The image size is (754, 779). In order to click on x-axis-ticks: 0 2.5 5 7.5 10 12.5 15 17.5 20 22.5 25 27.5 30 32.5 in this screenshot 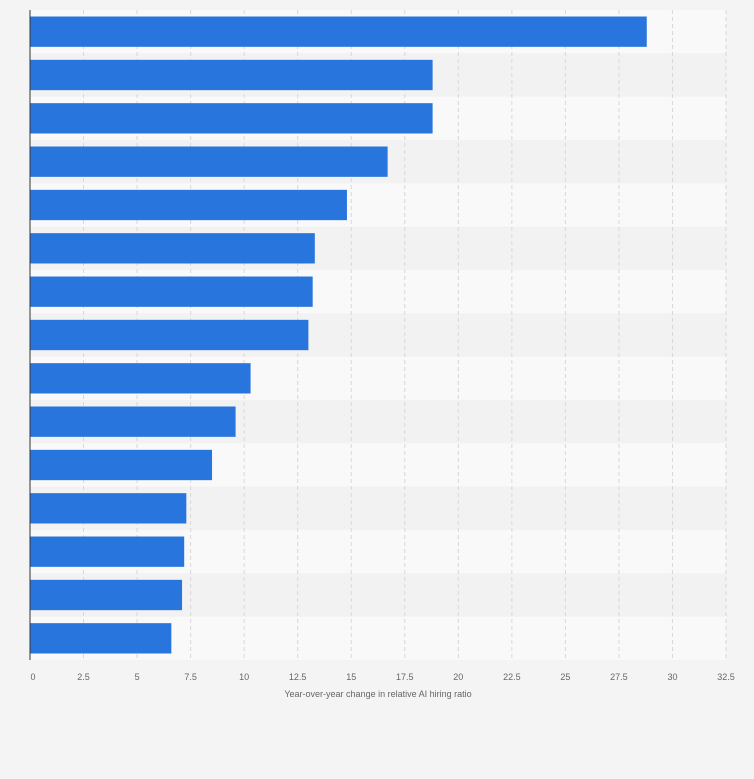, I will do `click(382, 677)`.